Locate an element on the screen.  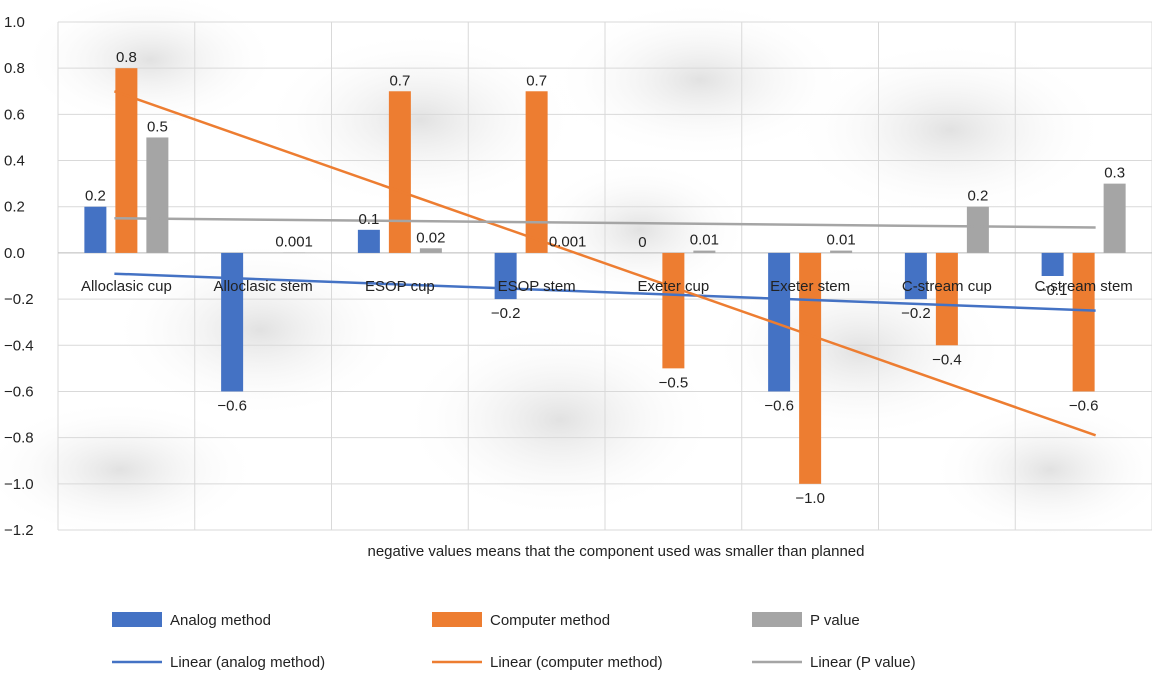
y-tick-label: 0.2 is located at coordinates (14, 207).